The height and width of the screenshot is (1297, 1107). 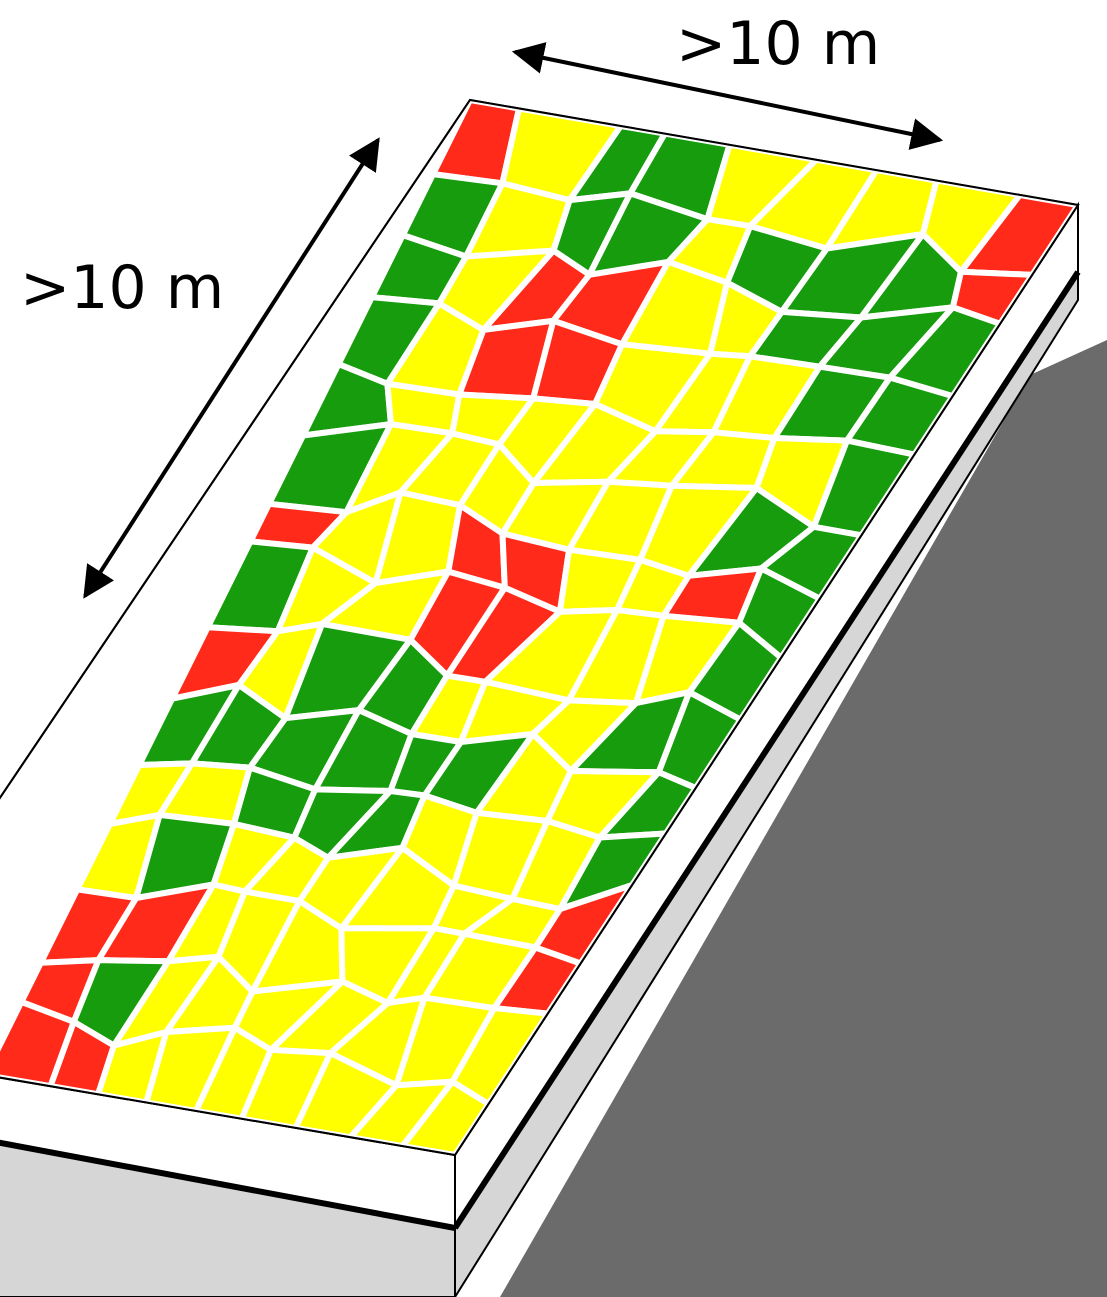 I want to click on length-dimension-arrow, so click(x=231, y=368).